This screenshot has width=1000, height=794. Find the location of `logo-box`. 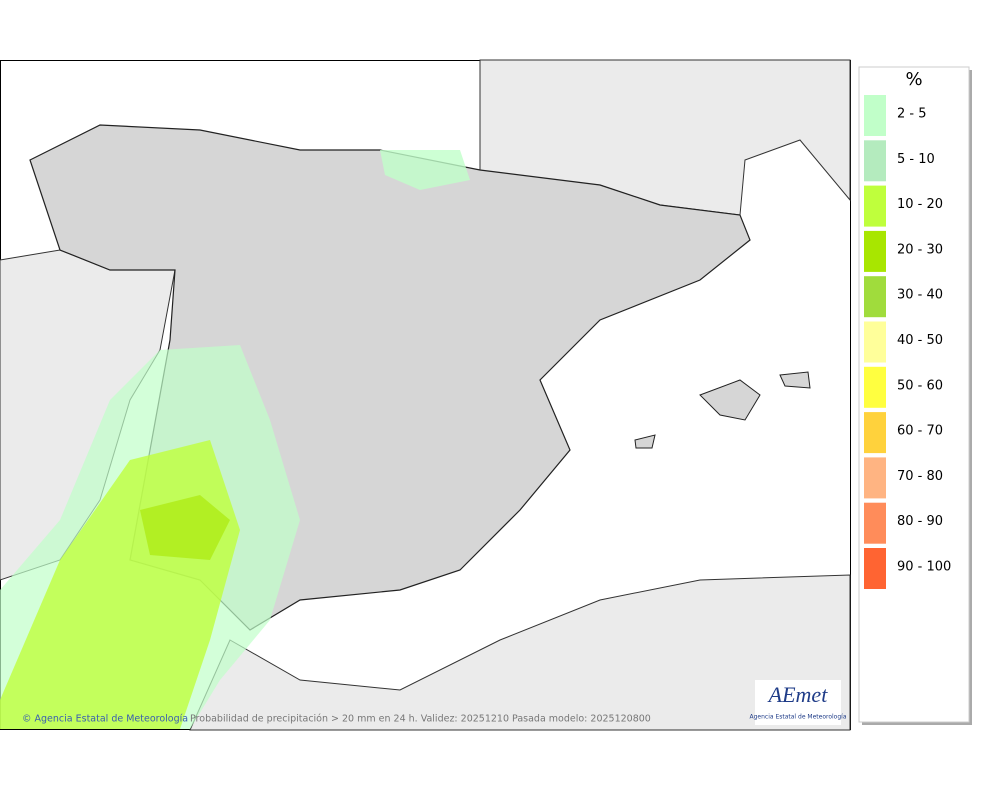

logo-box is located at coordinates (798, 702).